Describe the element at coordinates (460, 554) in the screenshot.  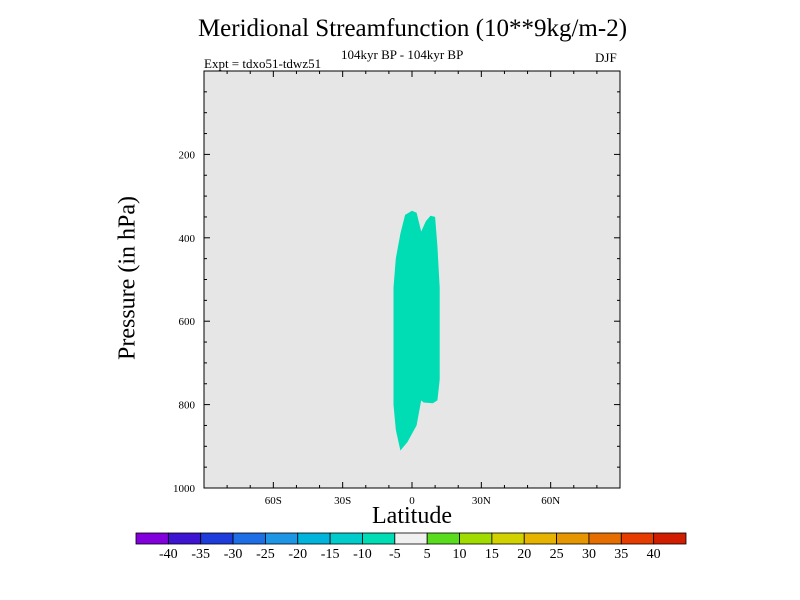
I see `colorbar-label: 10` at that location.